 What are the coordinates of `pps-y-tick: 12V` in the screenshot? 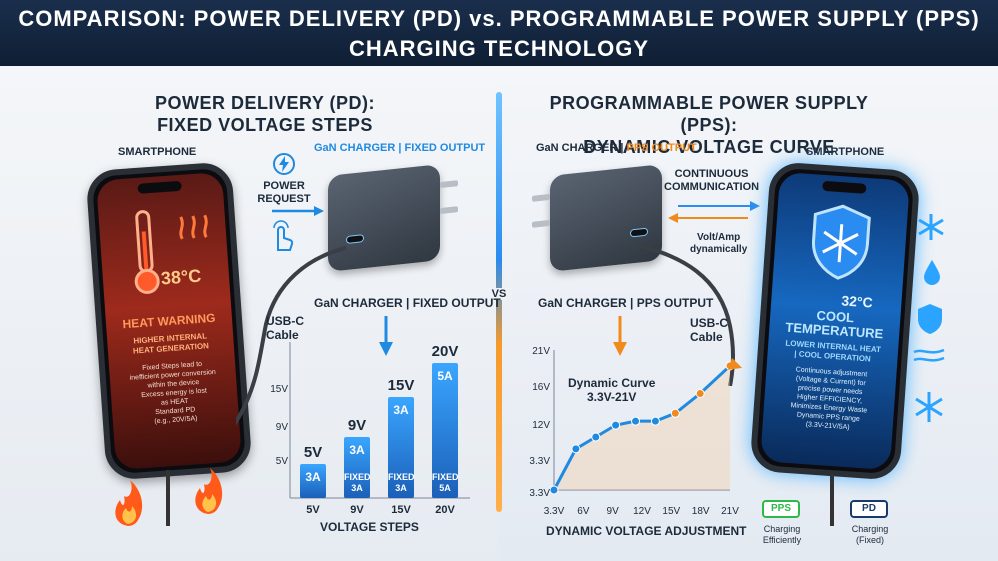 It's located at (541, 425).